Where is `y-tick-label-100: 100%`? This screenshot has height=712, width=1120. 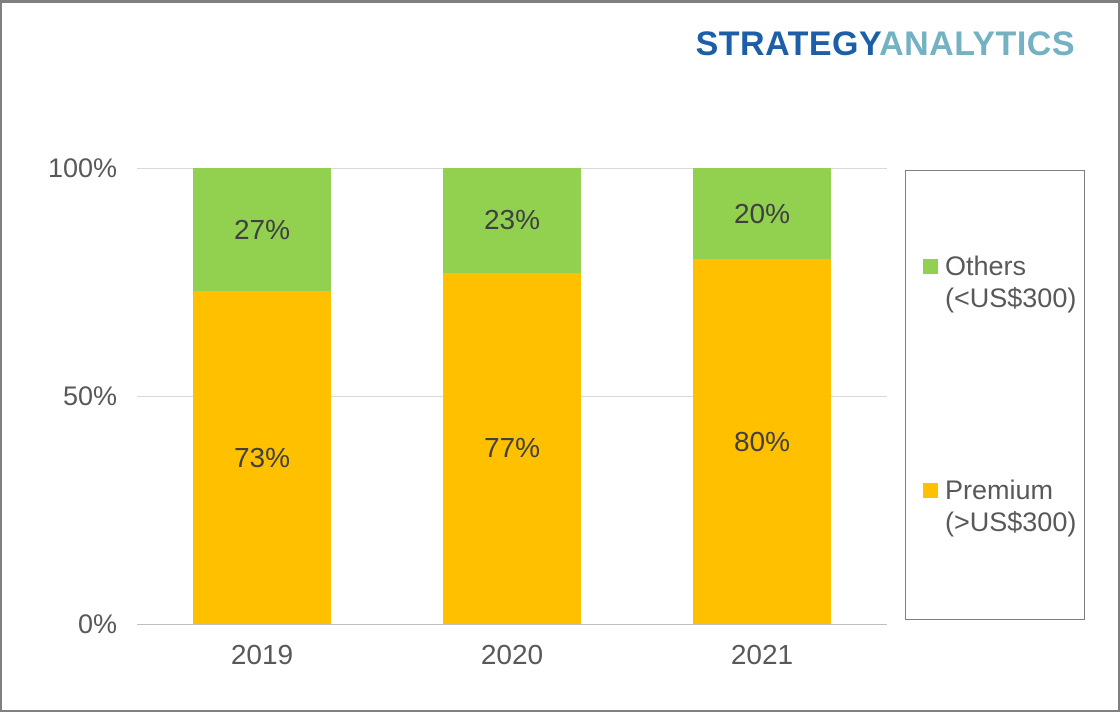 y-tick-label-100: 100% is located at coordinates (82, 168).